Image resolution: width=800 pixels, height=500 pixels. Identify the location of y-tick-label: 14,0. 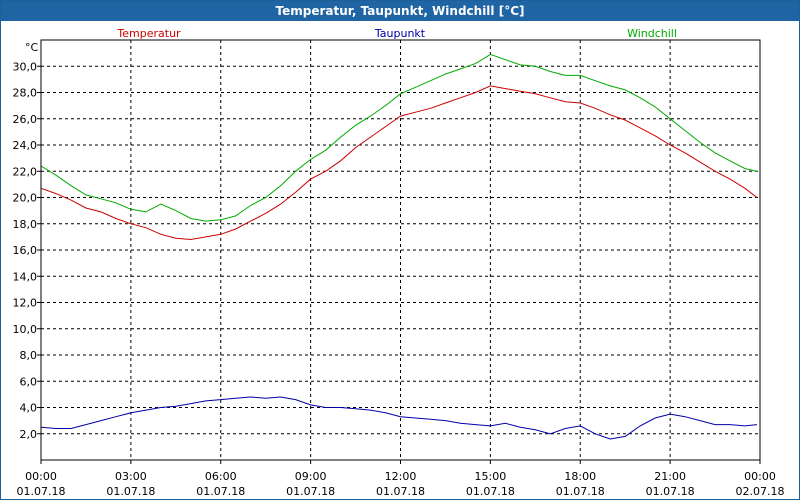
(25, 276).